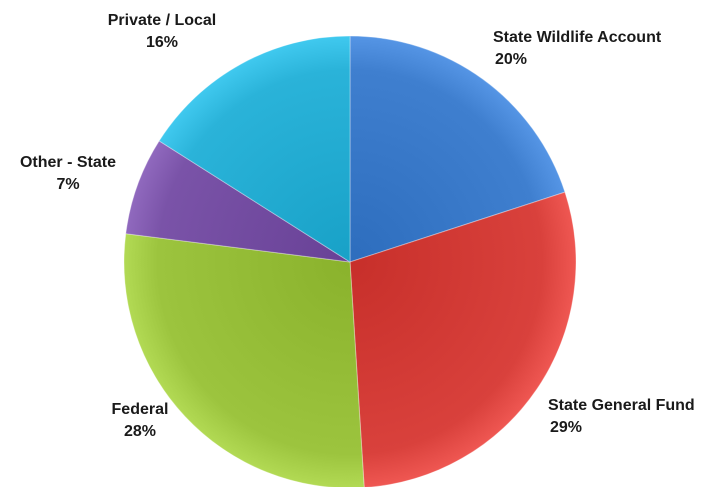 The width and height of the screenshot is (724, 487). Describe the element at coordinates (238, 201) in the screenshot. I see `pie-slice-other-state` at that location.